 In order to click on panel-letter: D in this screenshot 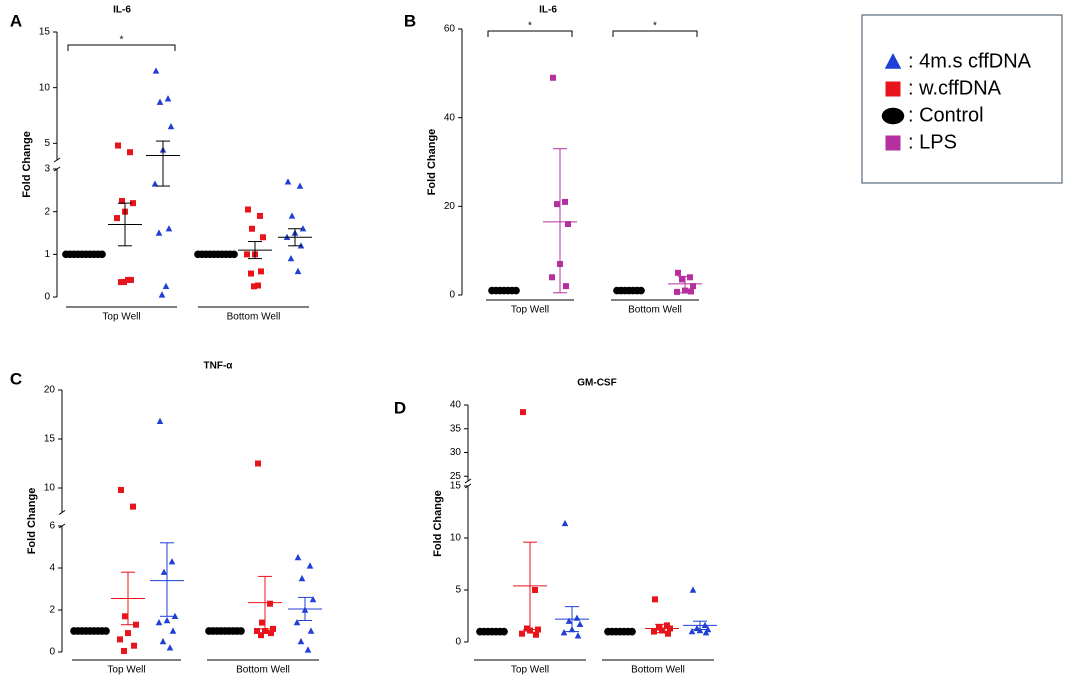, I will do `click(400, 407)`.